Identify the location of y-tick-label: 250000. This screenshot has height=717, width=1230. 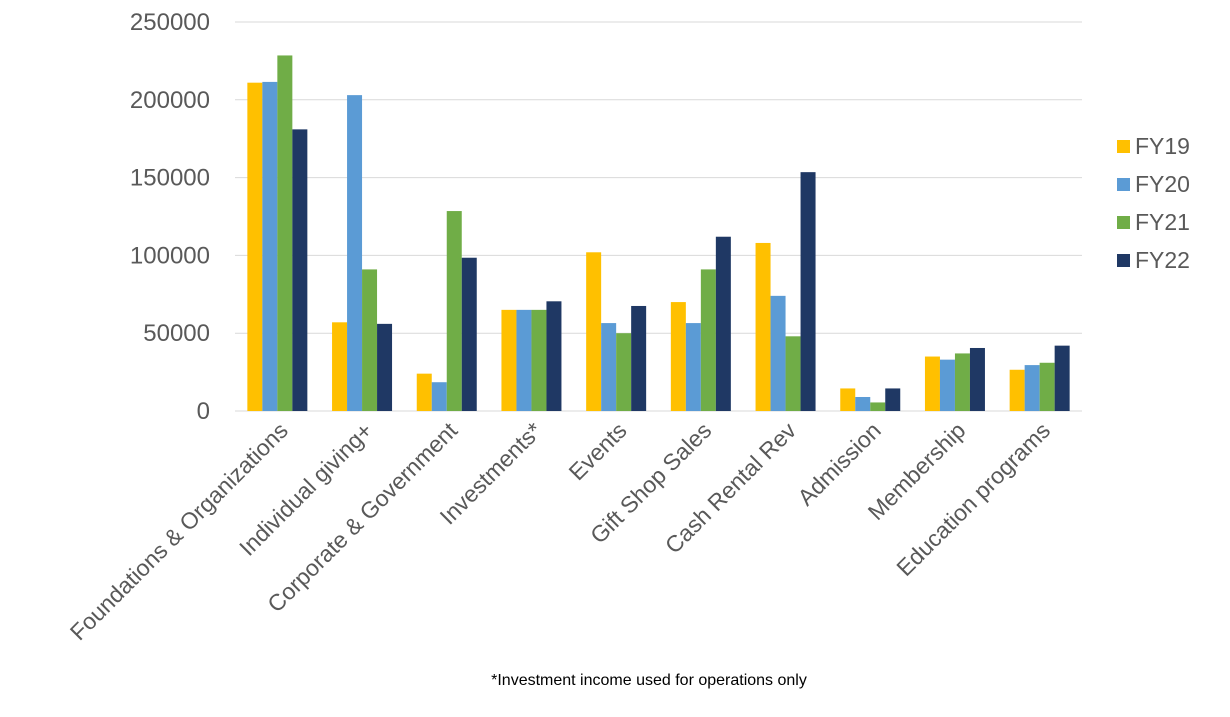
(170, 22).